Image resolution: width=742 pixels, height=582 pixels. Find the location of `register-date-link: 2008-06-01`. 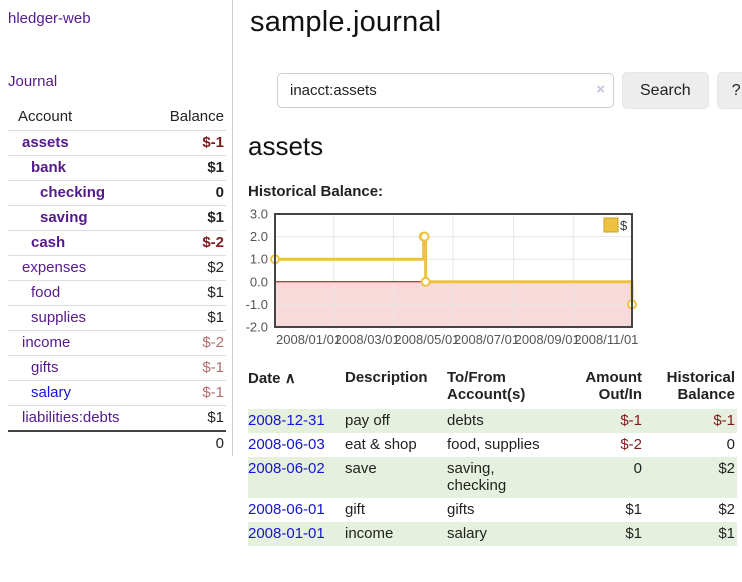

register-date-link: 2008-06-01 is located at coordinates (286, 509).